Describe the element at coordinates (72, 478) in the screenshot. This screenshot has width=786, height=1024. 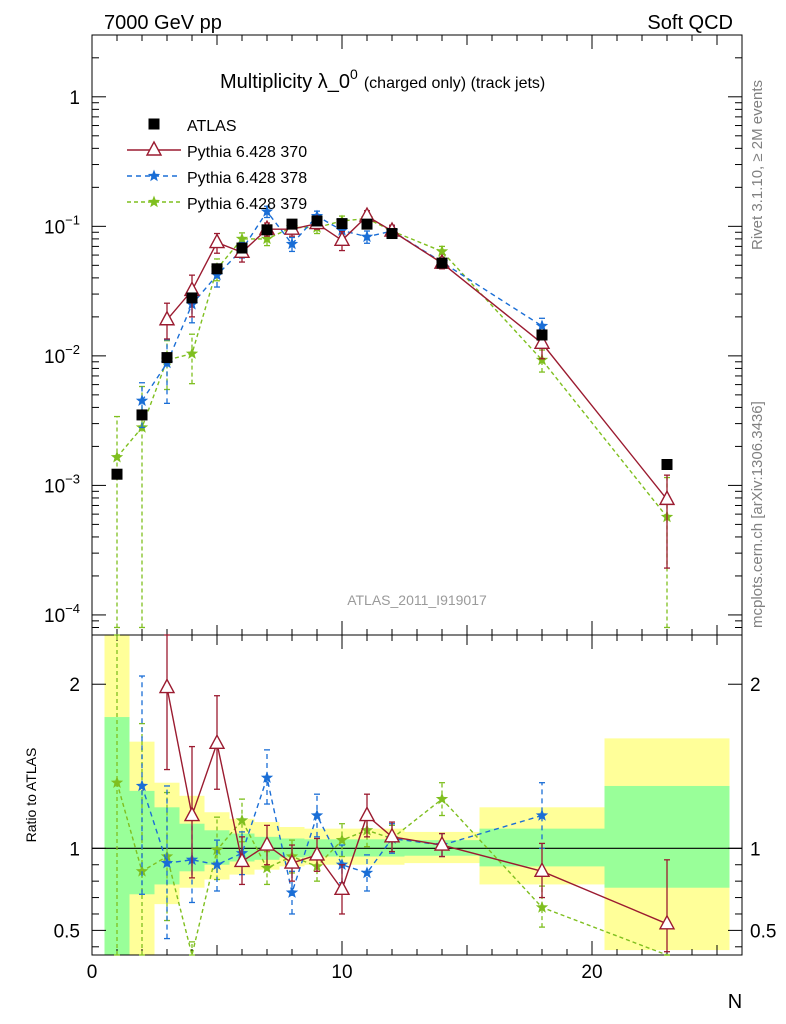
I see `y-tick-label-exp: −3` at that location.